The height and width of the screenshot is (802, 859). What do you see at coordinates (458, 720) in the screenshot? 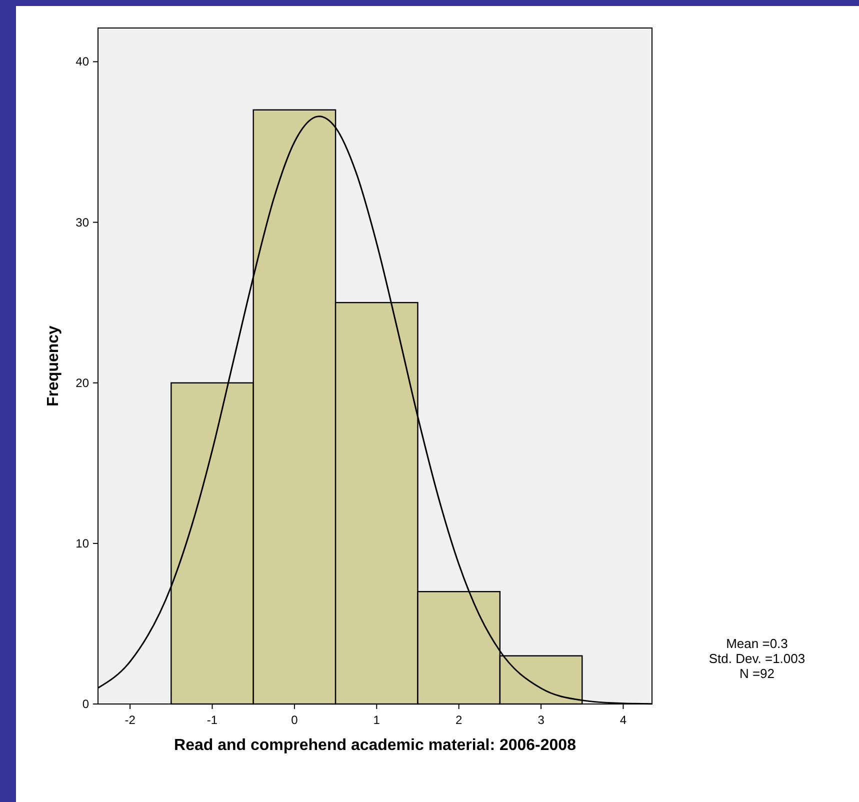
I see `x-tick-label: 2` at bounding box center [458, 720].